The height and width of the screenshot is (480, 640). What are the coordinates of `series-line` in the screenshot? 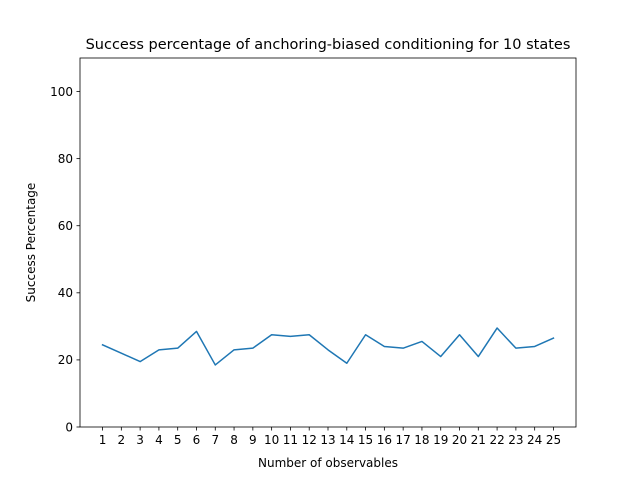 It's located at (328, 346).